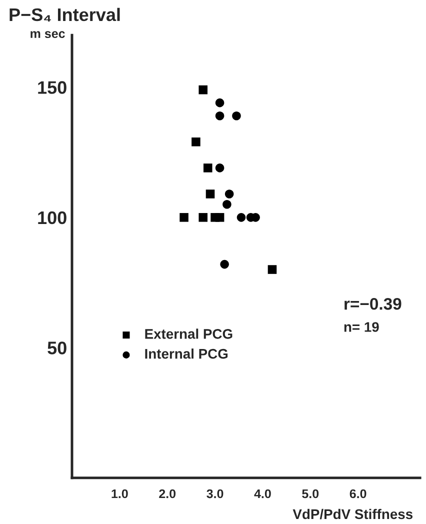 The image size is (426, 524). What do you see at coordinates (310, 493) in the screenshot?
I see `x-tick-label: 5.0` at bounding box center [310, 493].